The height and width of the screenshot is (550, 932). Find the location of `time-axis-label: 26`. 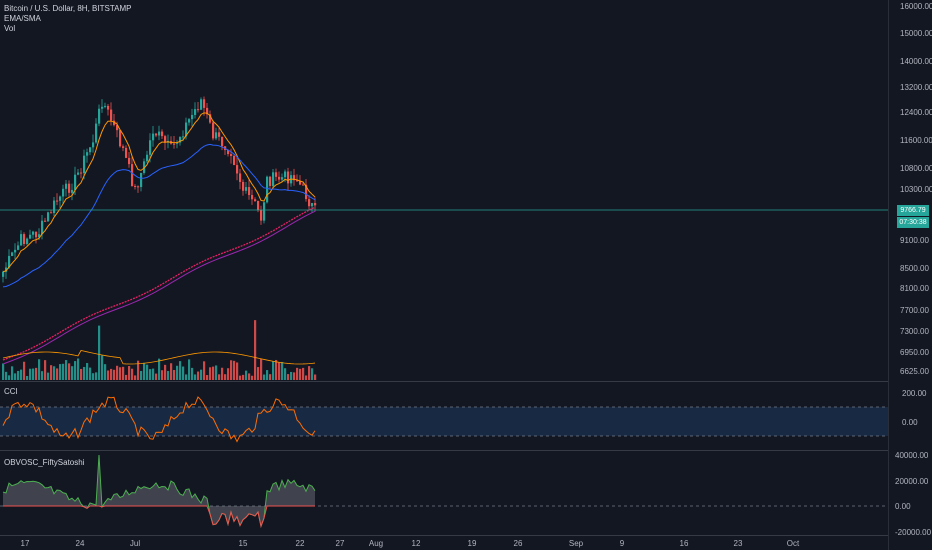

time-axis-label: 26 is located at coordinates (518, 543).